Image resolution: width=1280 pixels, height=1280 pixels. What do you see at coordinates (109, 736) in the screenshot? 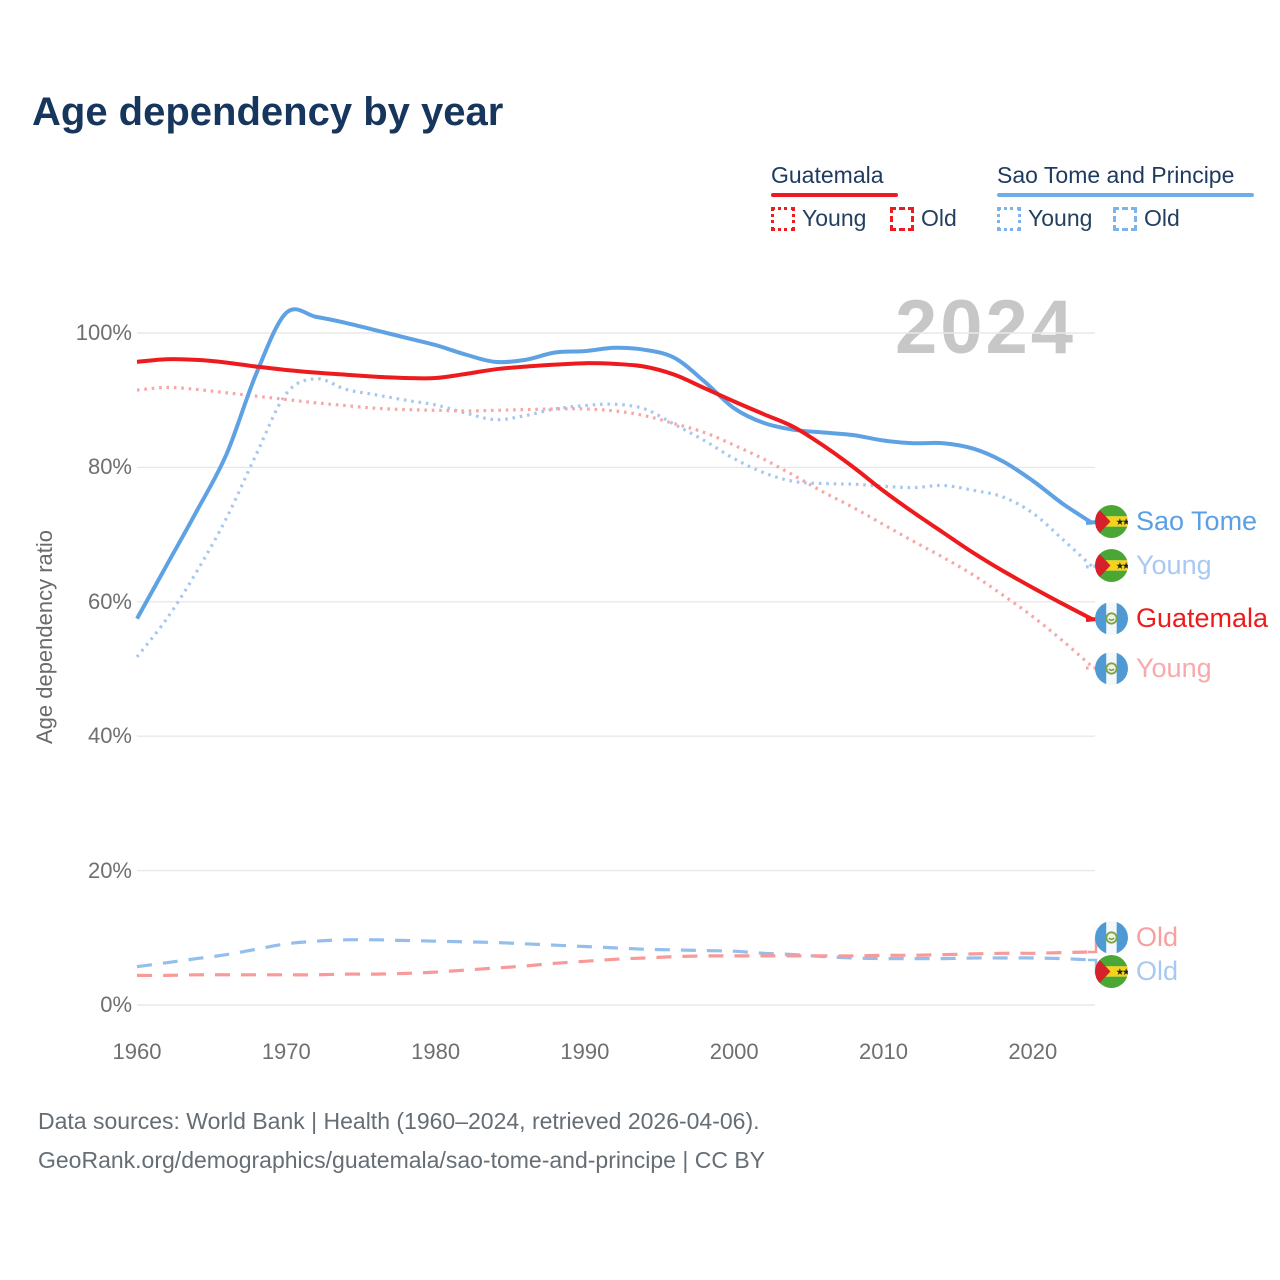
I see `y-tick-40: 40%` at bounding box center [109, 736].